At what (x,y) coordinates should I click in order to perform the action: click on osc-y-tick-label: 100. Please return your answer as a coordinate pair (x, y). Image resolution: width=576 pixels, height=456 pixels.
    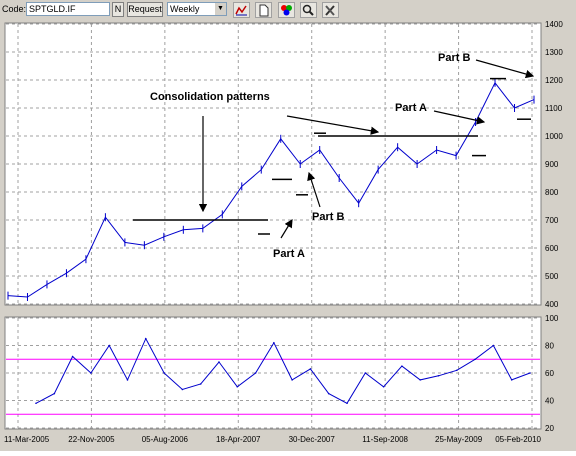
    Looking at the image, I should click on (552, 318).